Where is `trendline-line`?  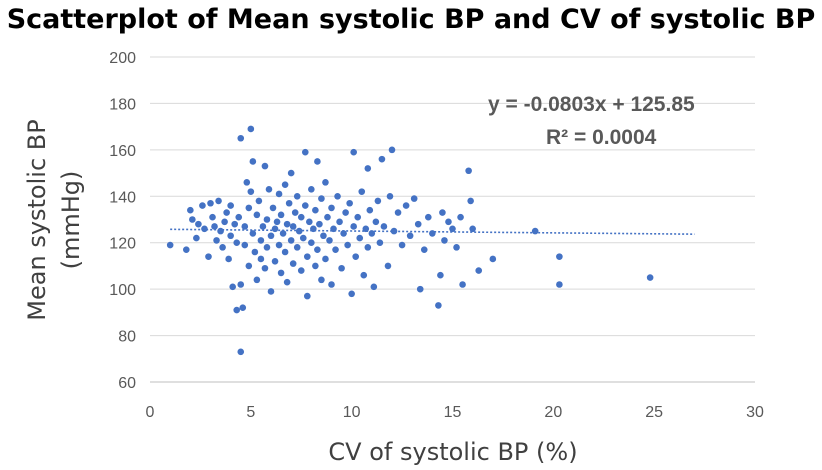 trendline-line is located at coordinates (432, 231).